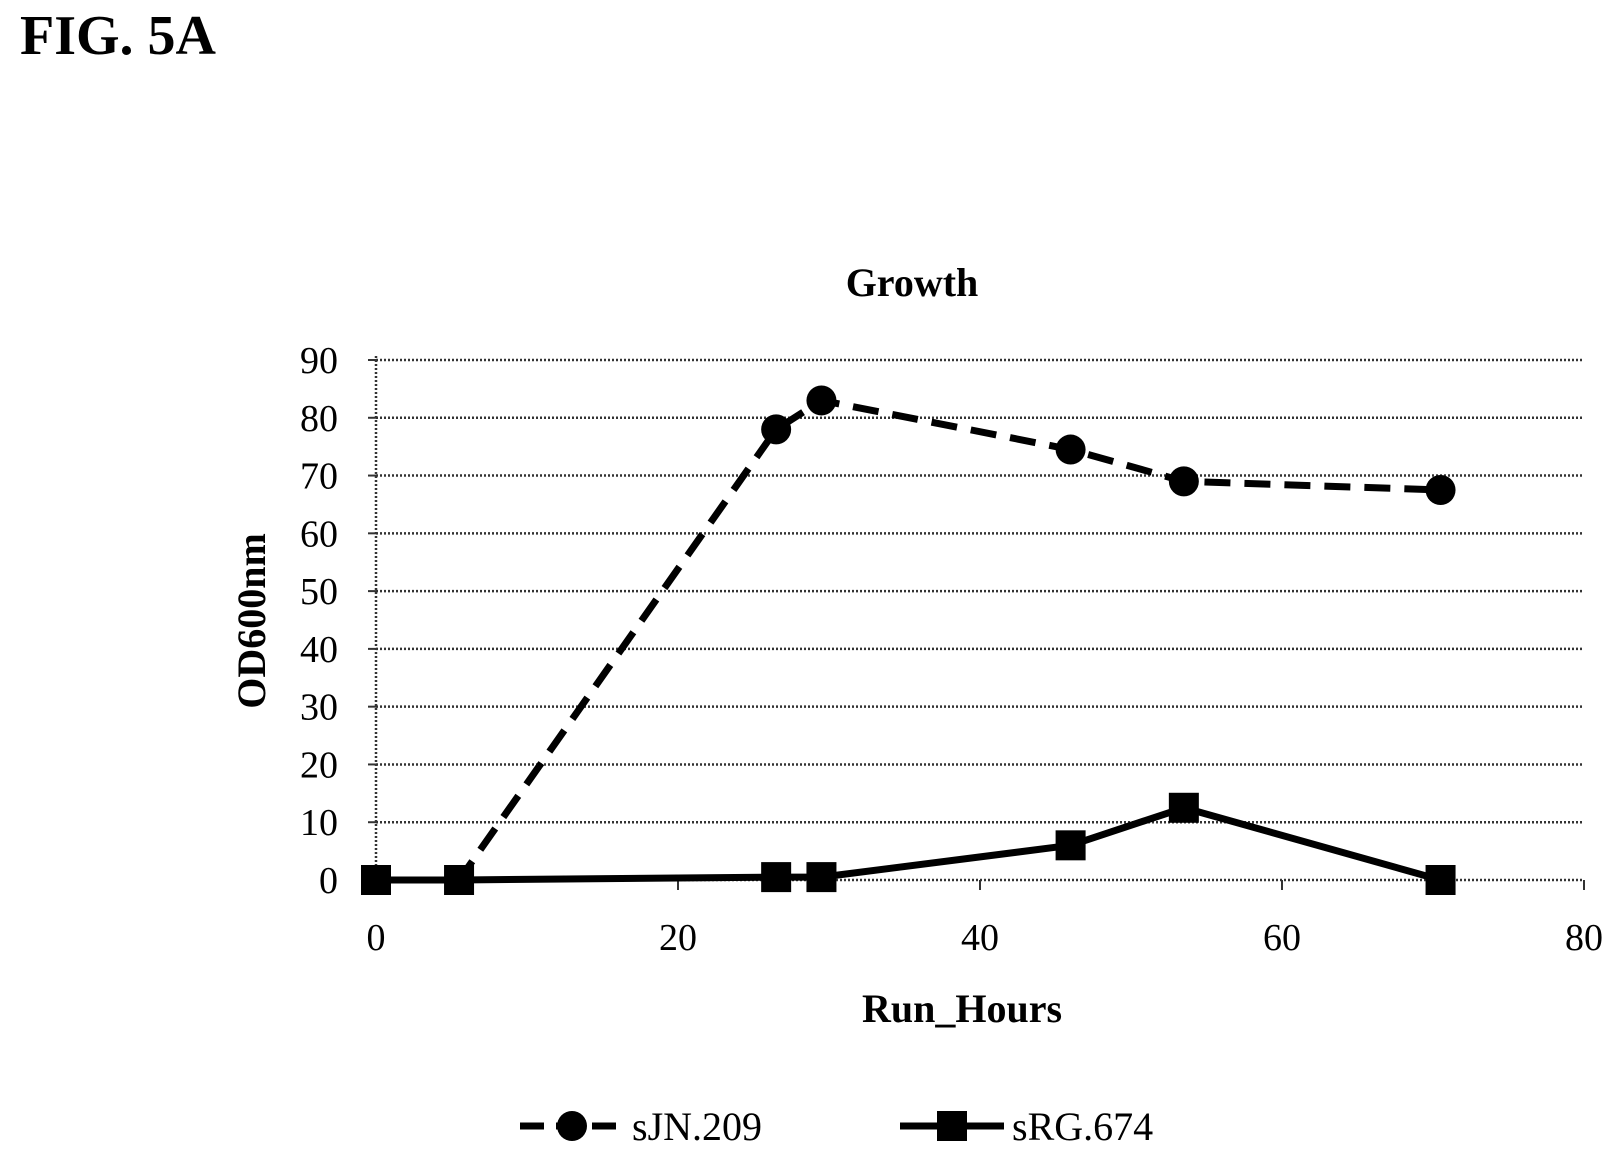 The image size is (1618, 1157). Describe the element at coordinates (678, 938) in the screenshot. I see `x-tick-label-20: 20` at that location.